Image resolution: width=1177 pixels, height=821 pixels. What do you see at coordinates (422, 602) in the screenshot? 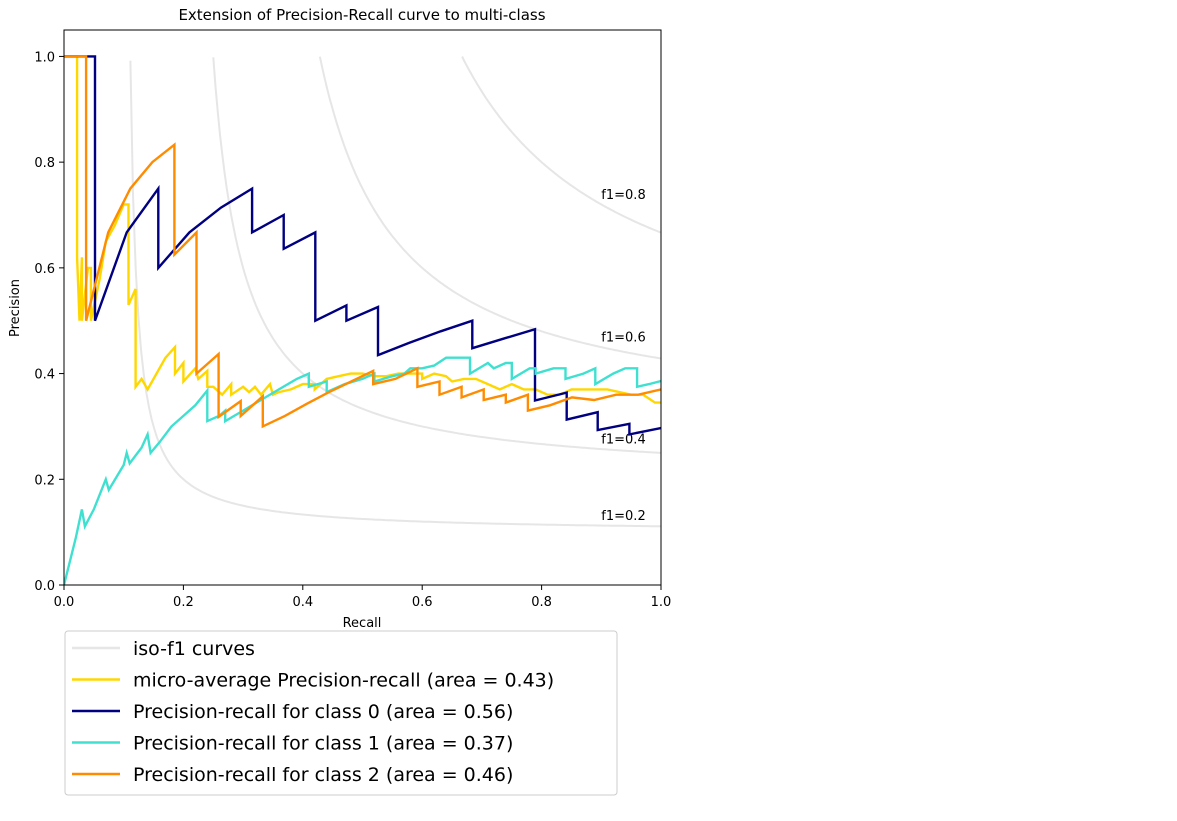
I see `x-tick-label: 0.6` at bounding box center [422, 602].